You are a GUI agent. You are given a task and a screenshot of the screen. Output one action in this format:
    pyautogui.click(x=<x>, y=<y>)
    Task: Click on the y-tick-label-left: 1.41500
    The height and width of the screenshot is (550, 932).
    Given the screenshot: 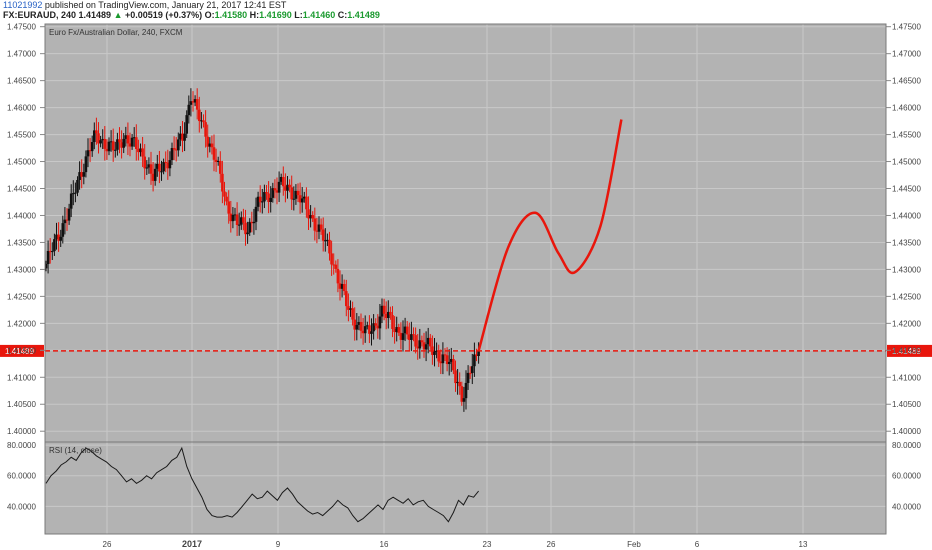 What is the action you would take?
    pyautogui.click(x=21, y=350)
    